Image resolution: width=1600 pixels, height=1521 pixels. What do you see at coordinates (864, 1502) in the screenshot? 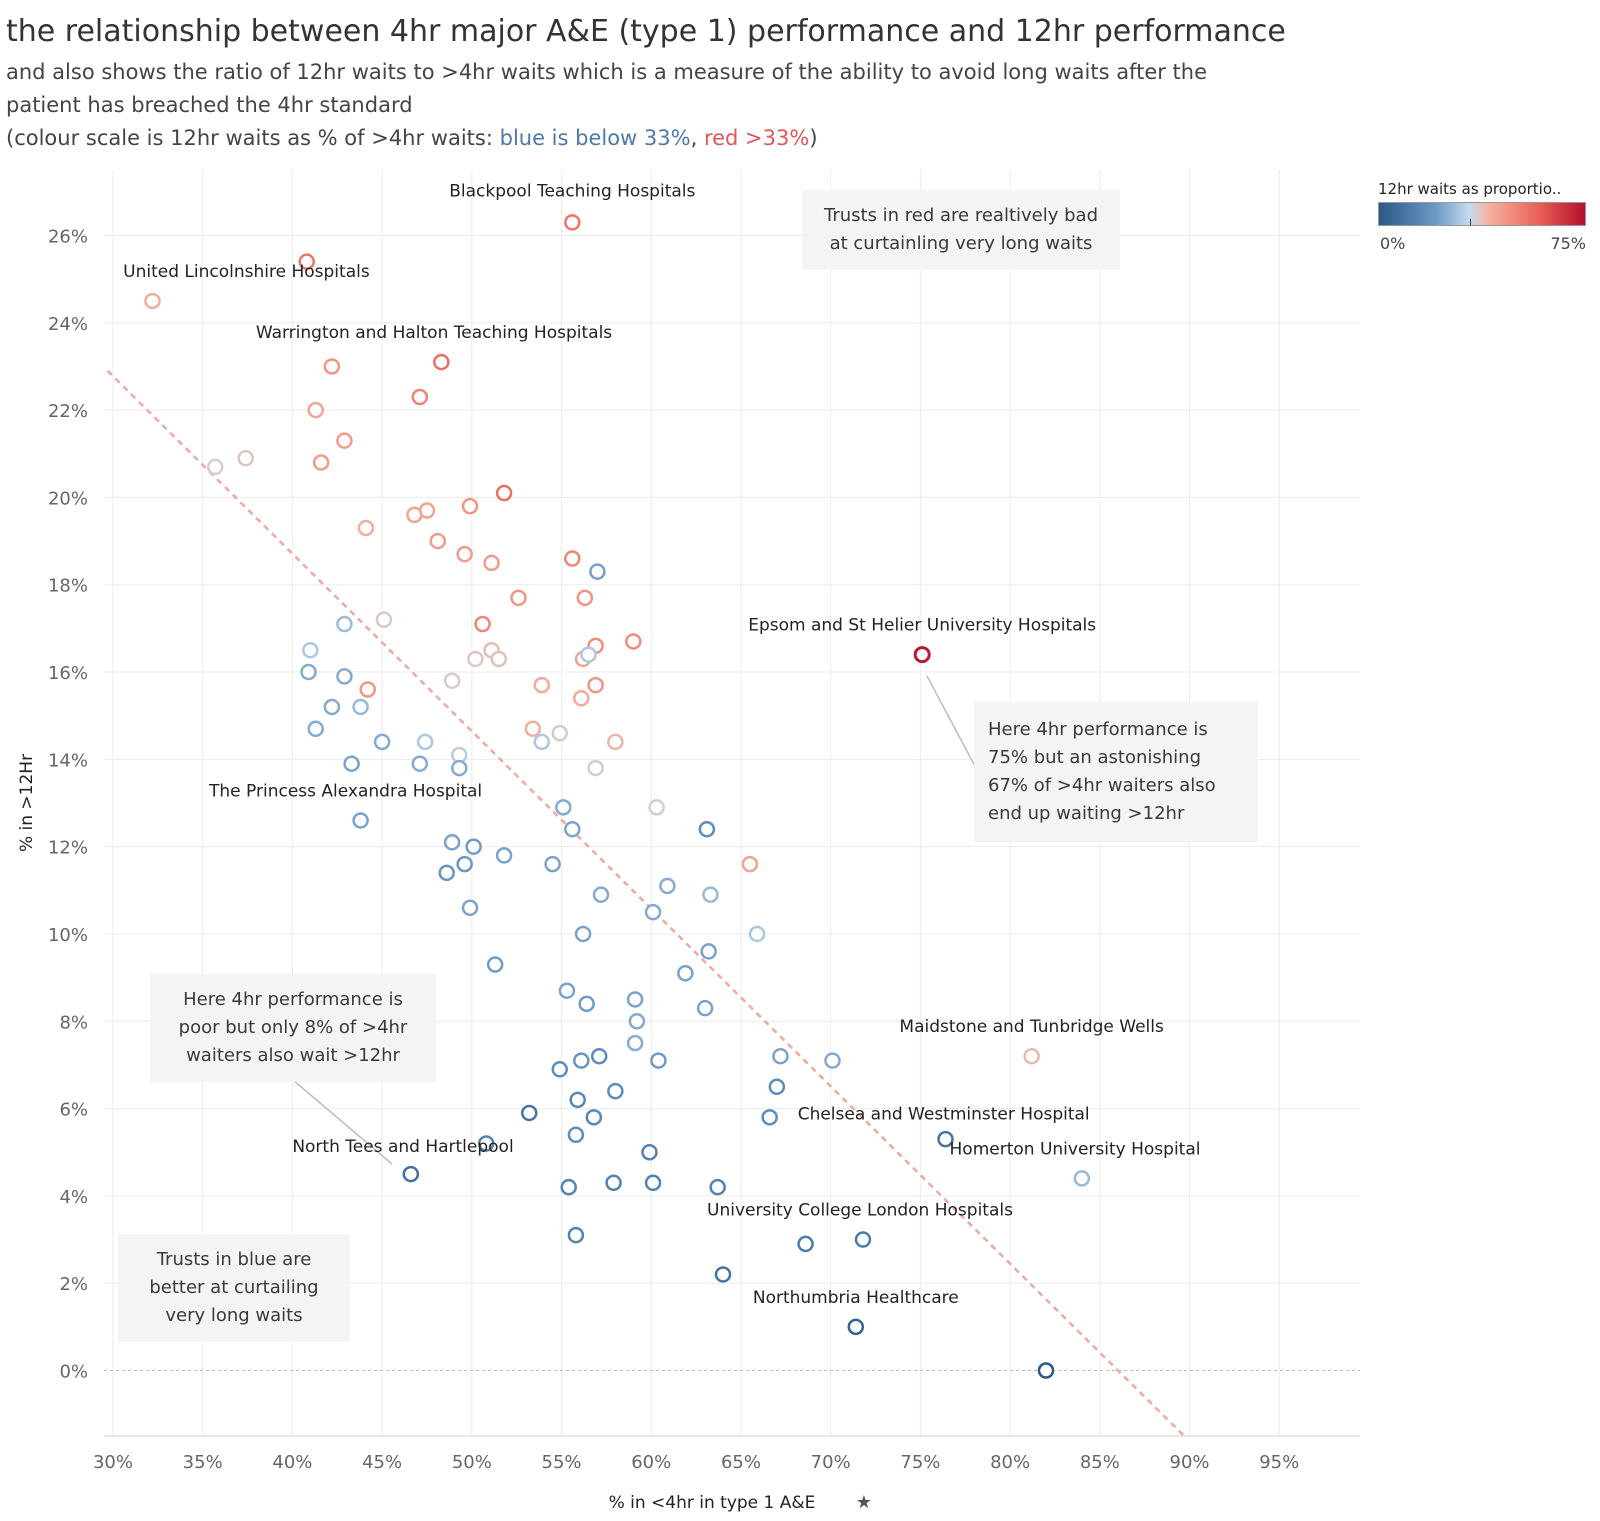
I see `pin-icon: ★` at bounding box center [864, 1502].